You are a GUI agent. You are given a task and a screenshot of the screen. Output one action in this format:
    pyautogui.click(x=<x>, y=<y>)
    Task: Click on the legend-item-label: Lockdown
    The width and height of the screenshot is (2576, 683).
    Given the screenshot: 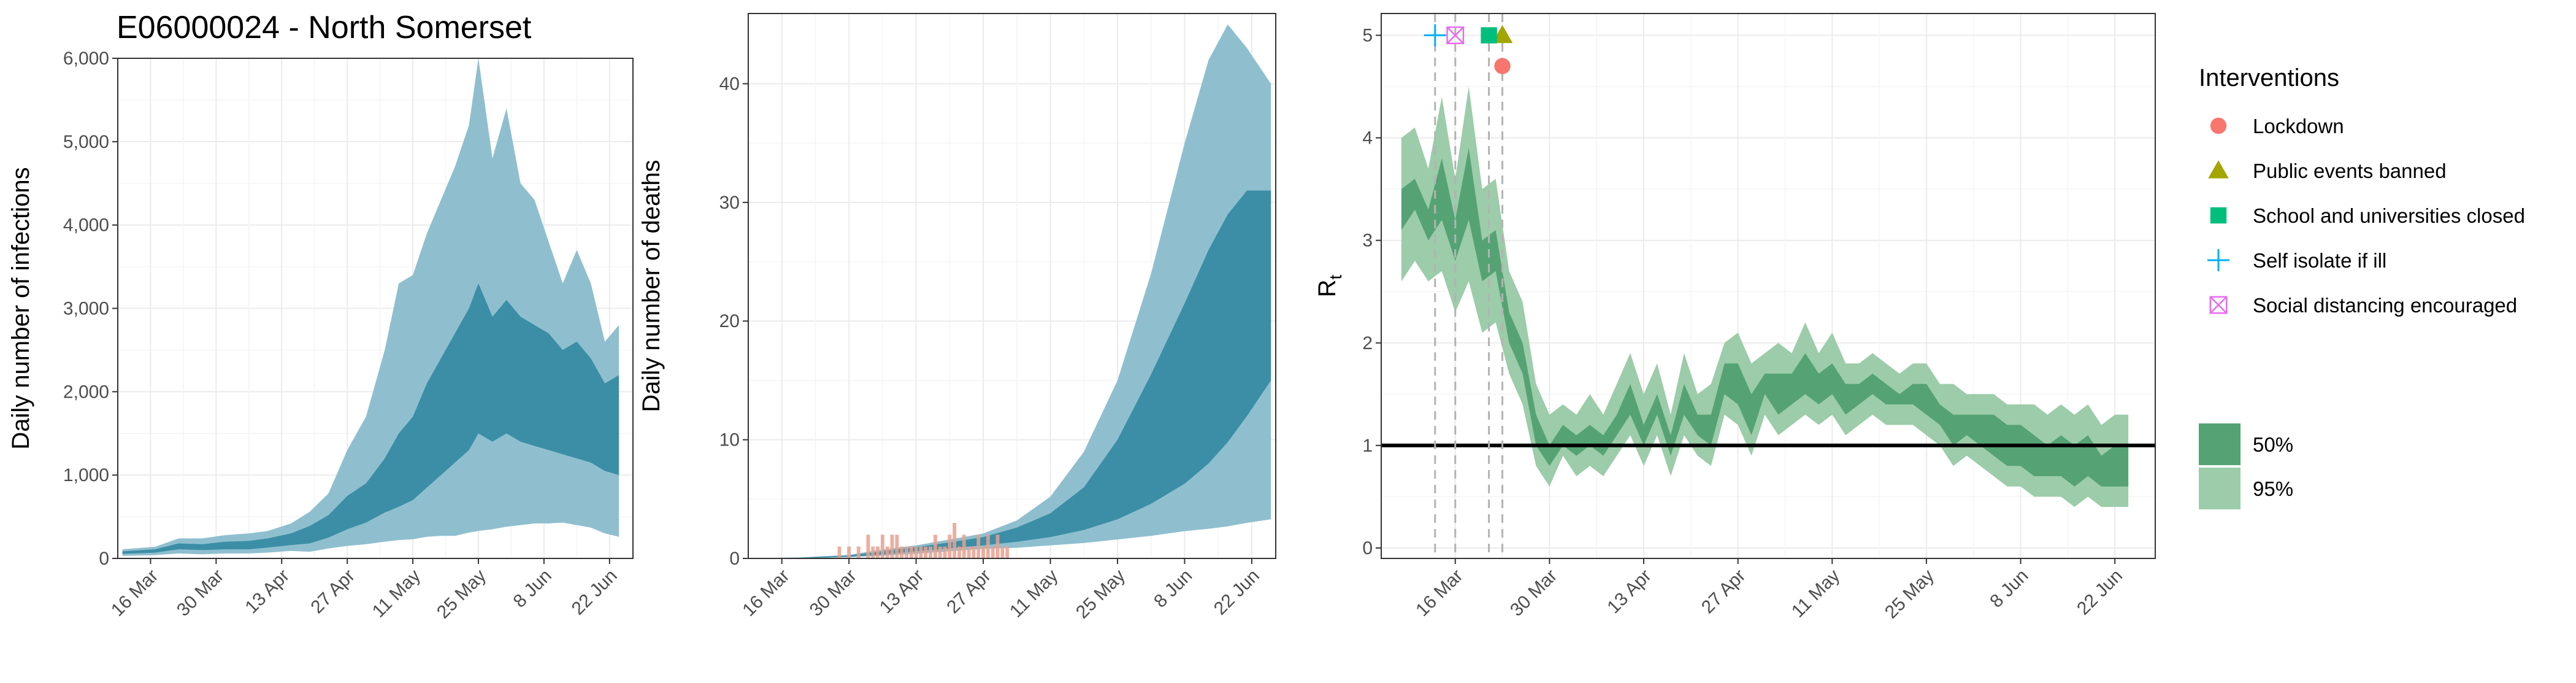 What is the action you would take?
    pyautogui.click(x=2298, y=126)
    